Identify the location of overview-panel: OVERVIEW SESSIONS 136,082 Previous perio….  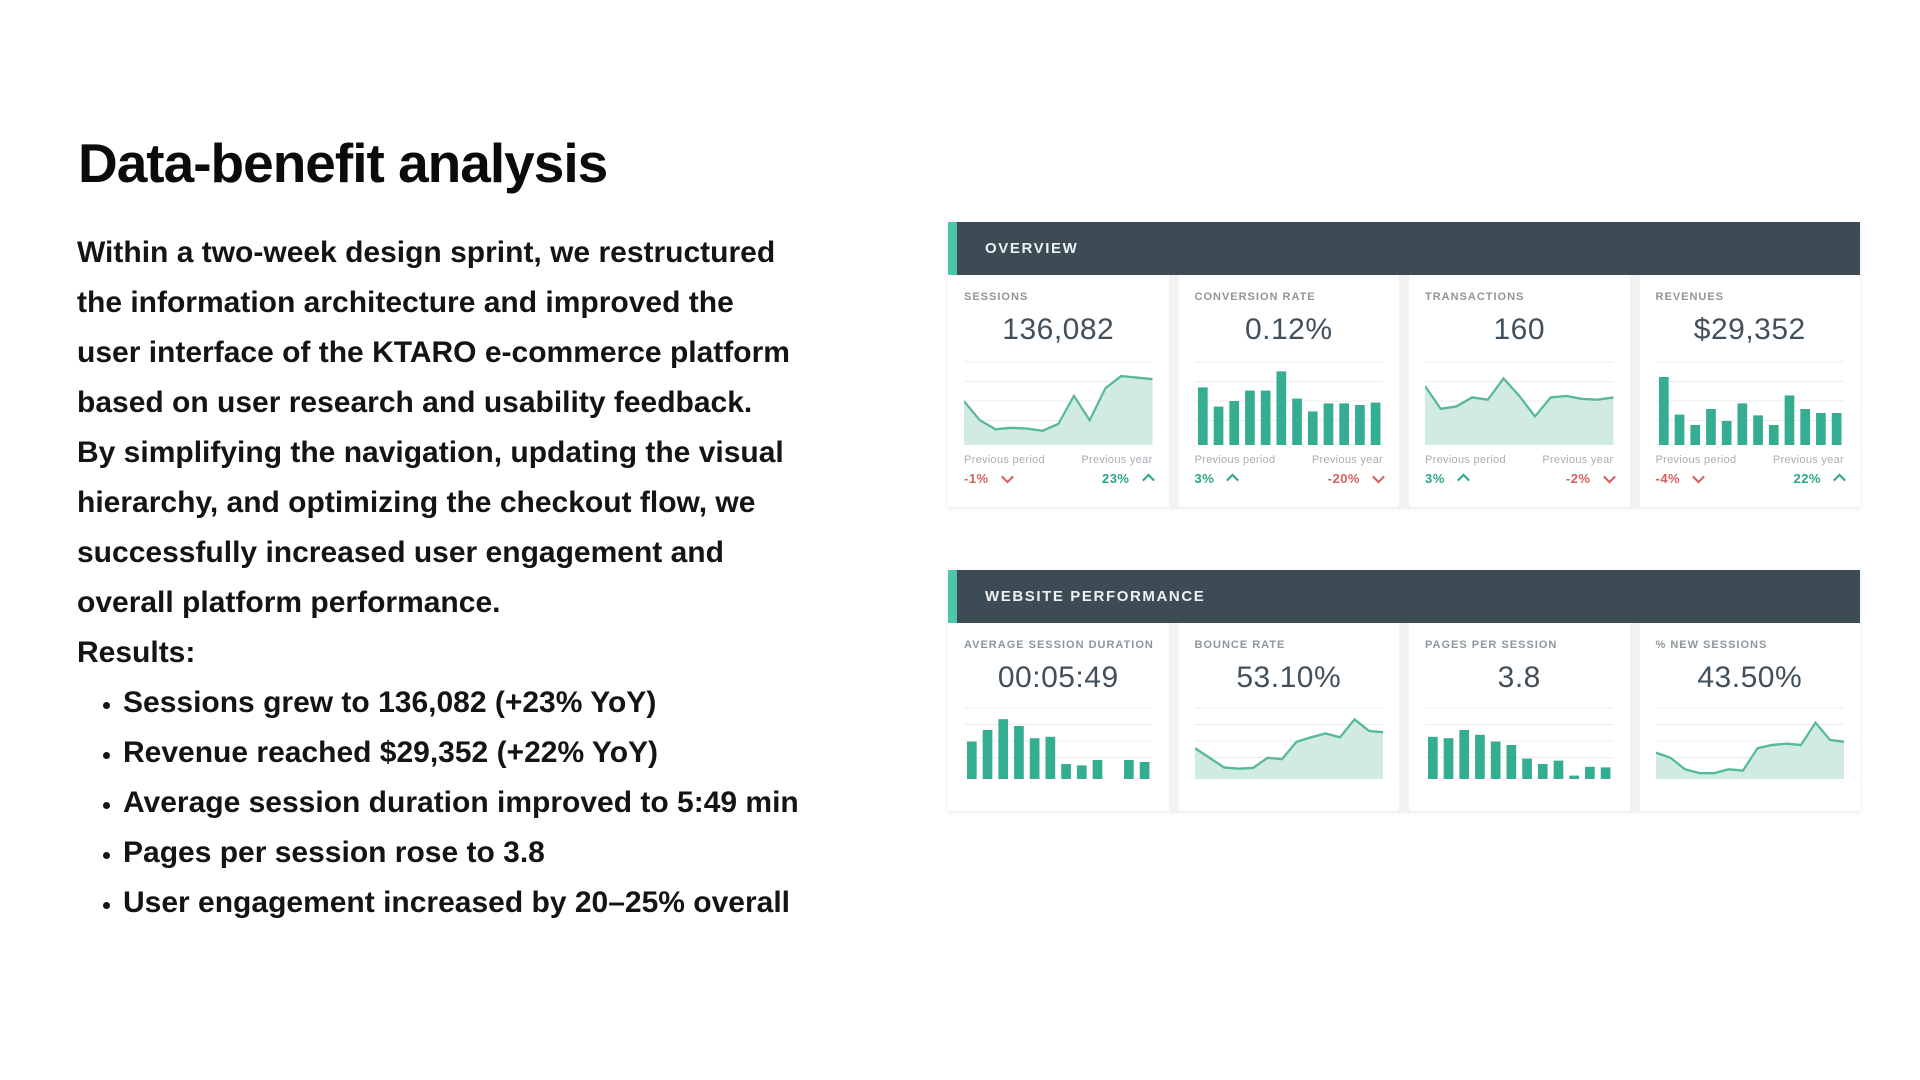
(1404, 364).